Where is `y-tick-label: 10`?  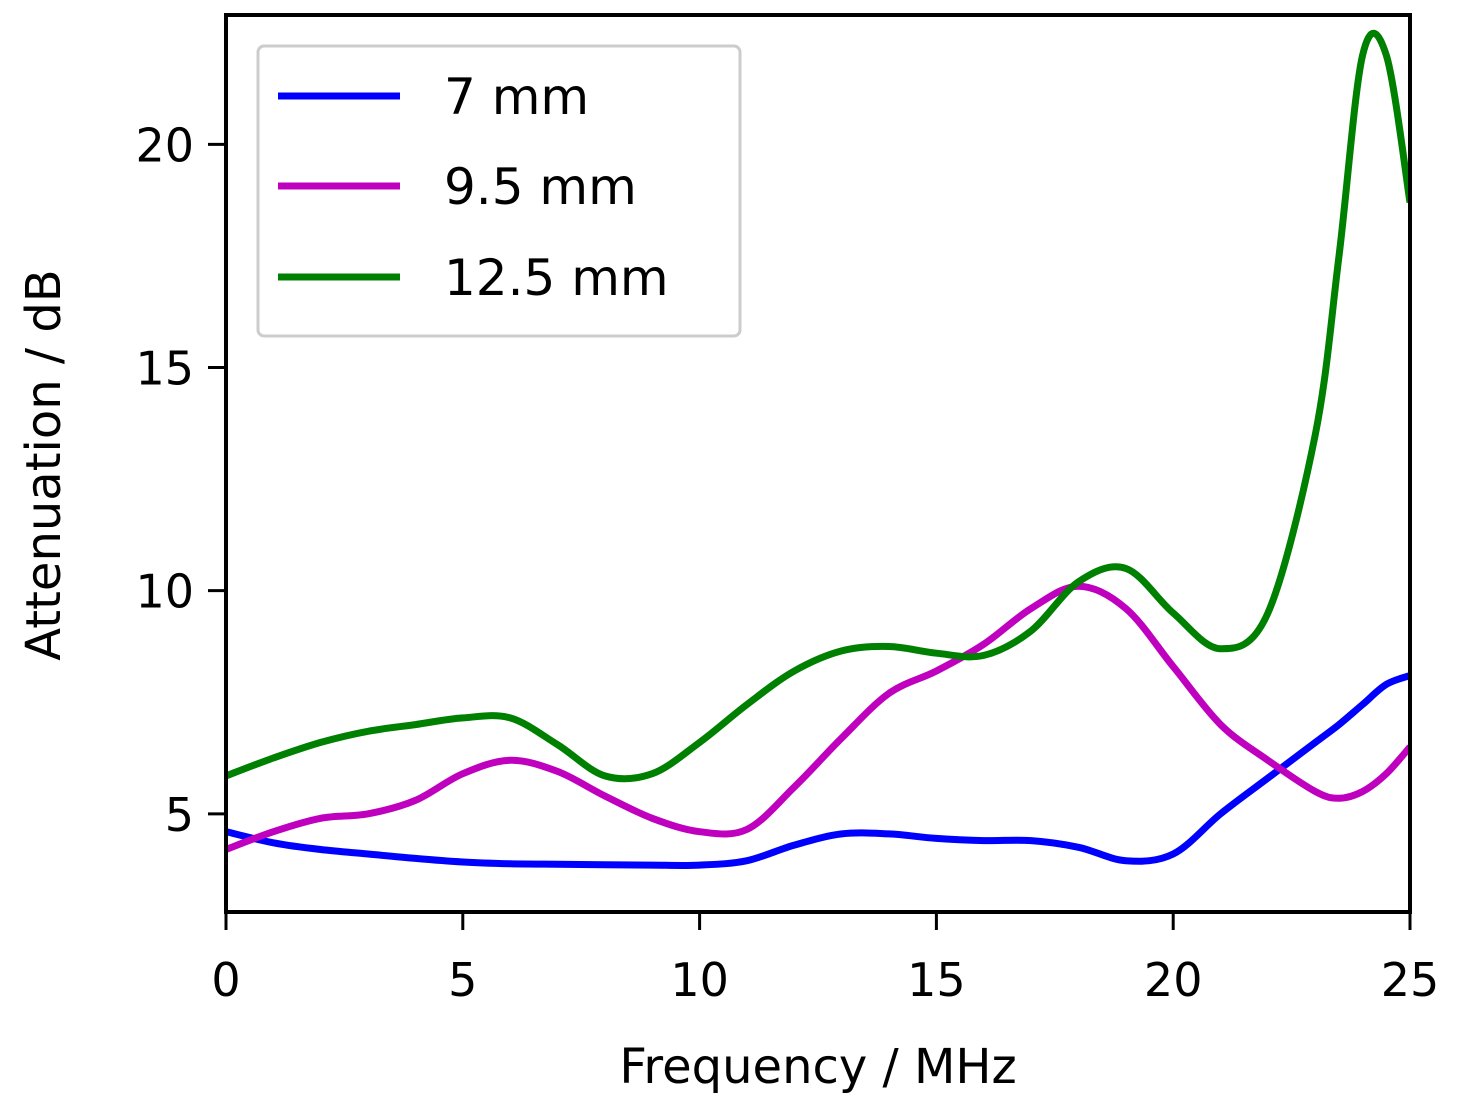 y-tick-label: 10 is located at coordinates (164, 592).